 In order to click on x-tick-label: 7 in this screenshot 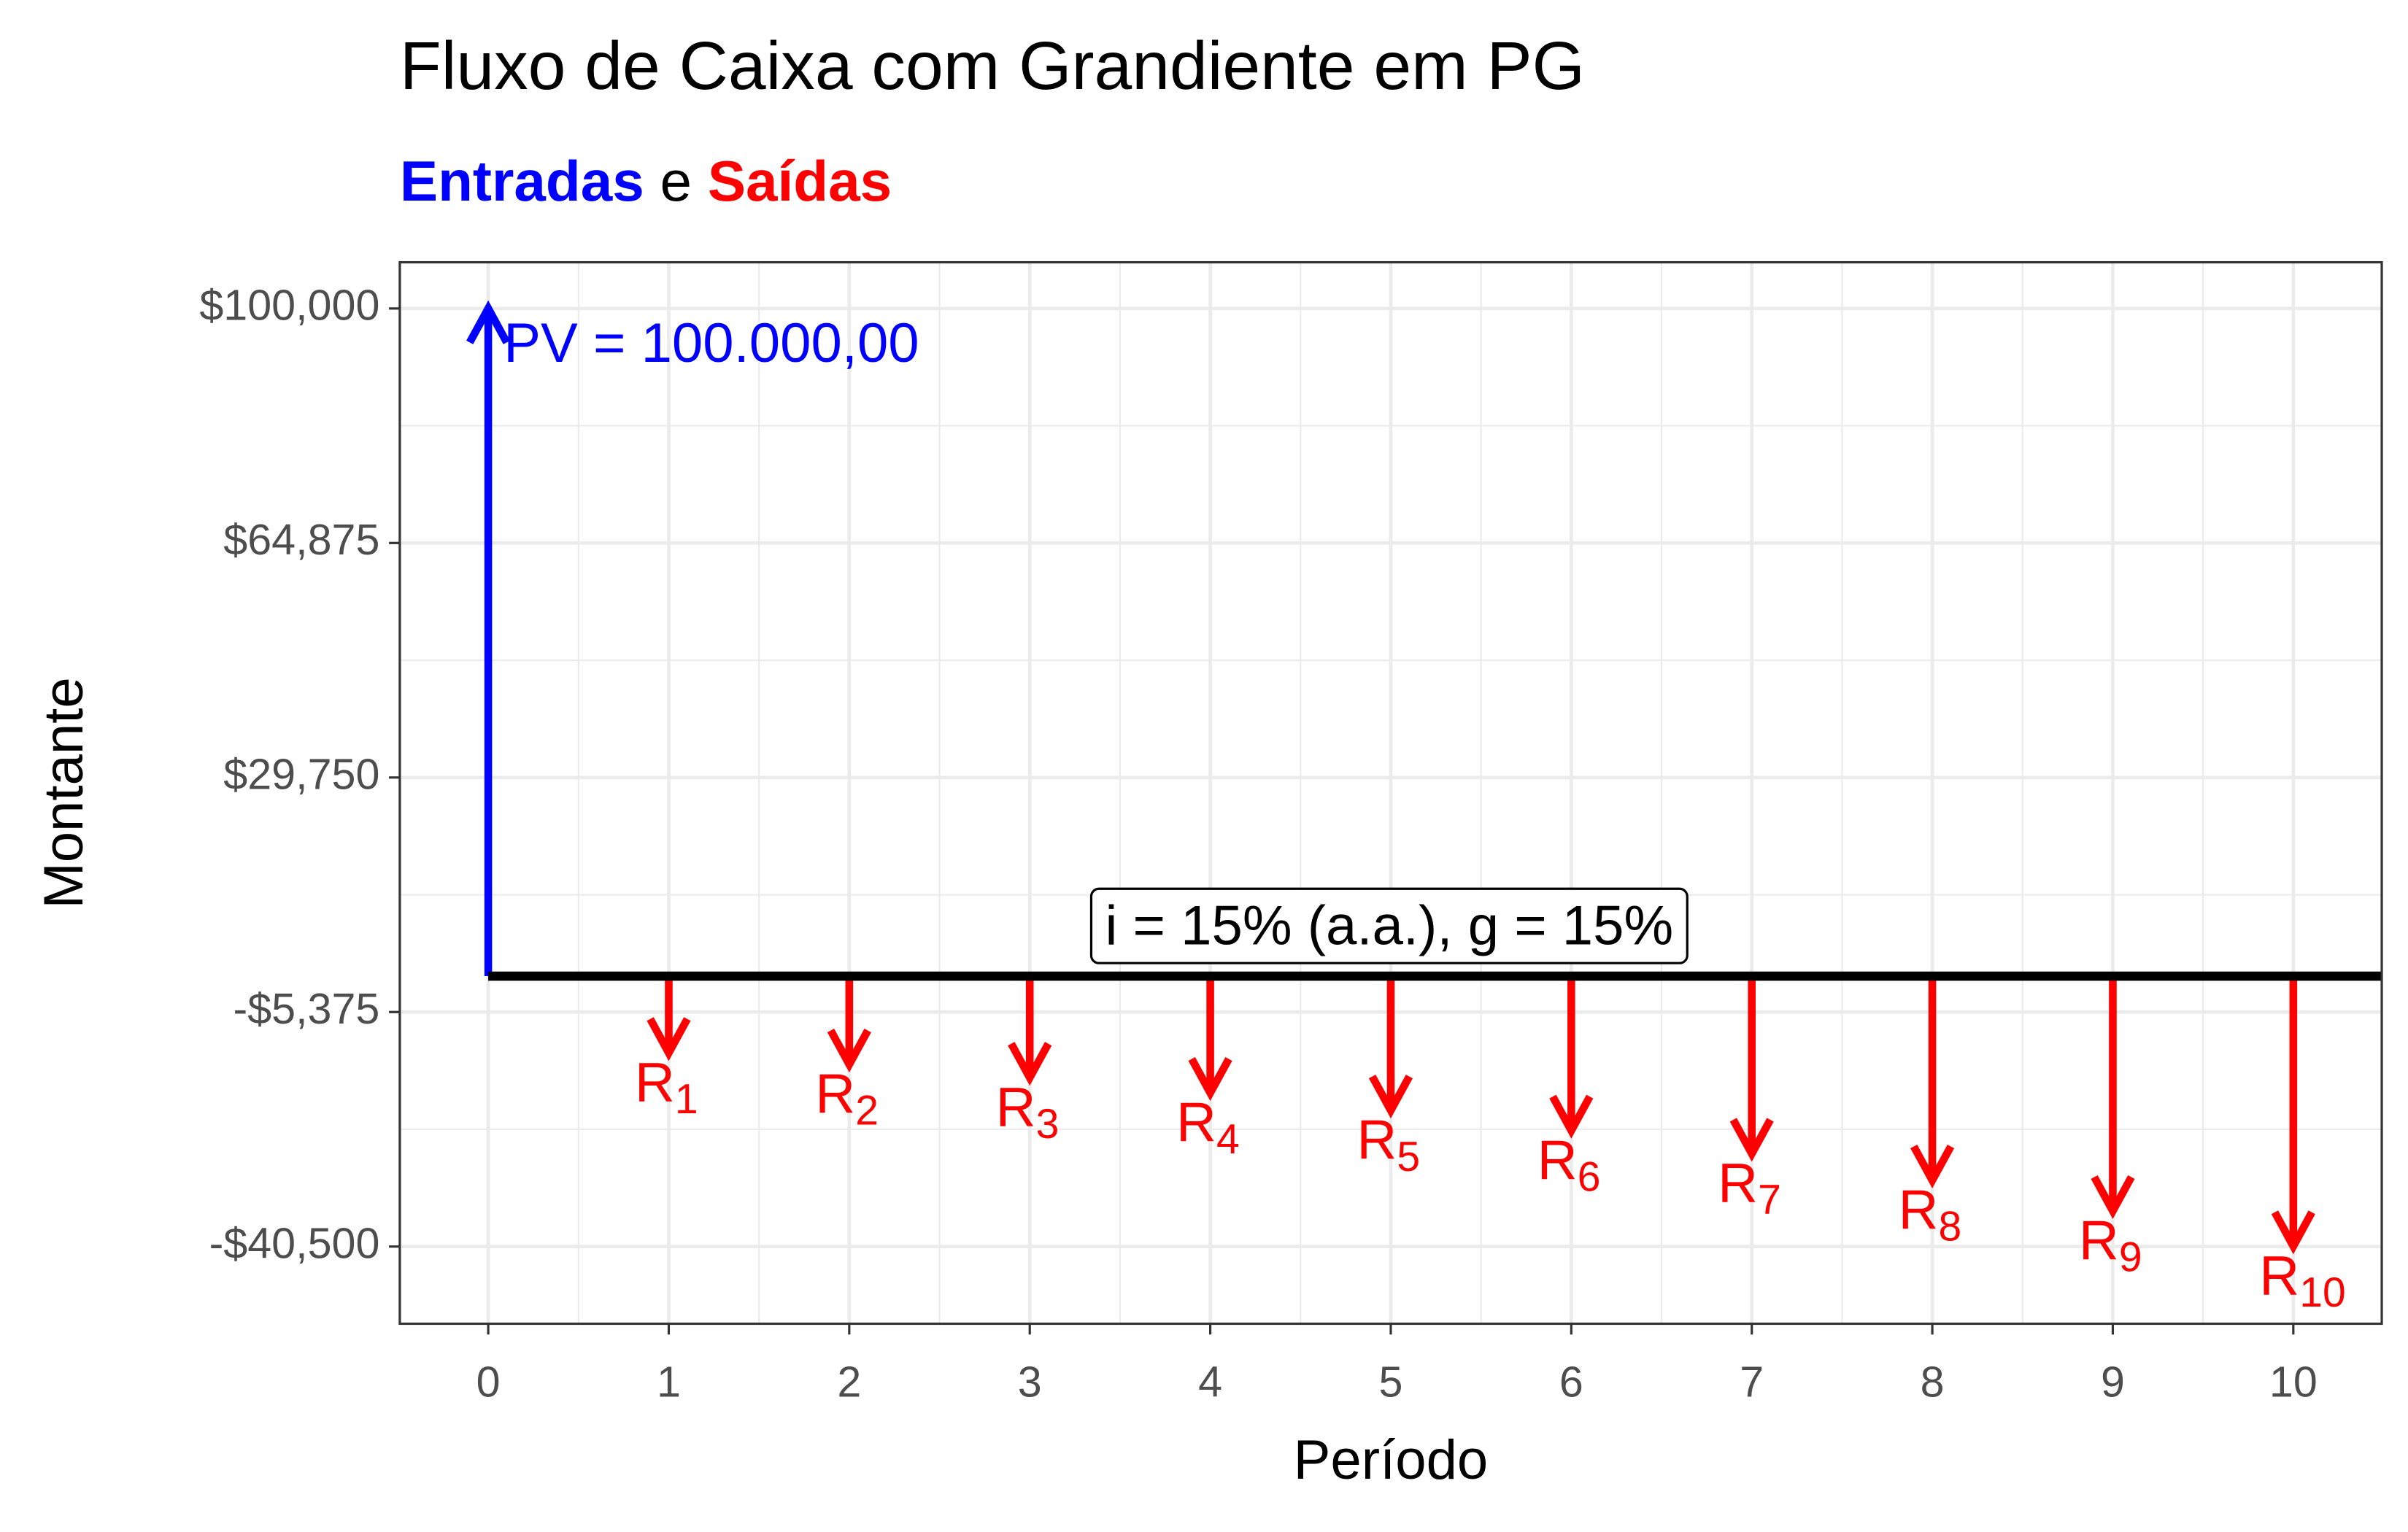, I will do `click(1752, 1383)`.